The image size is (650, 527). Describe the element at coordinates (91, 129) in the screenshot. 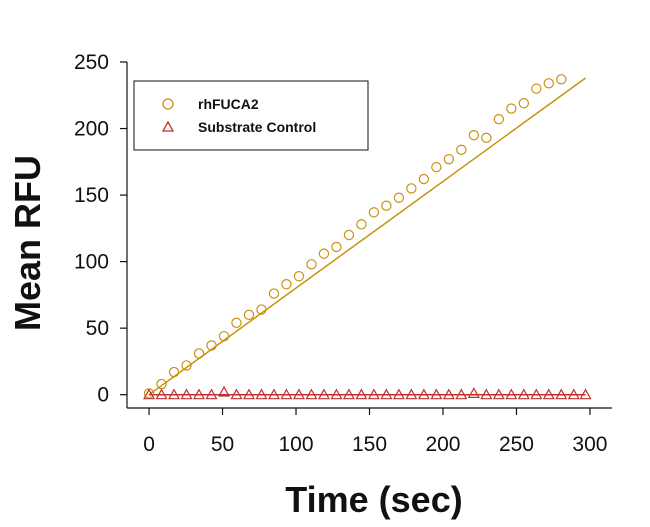

I see `y-tick-label: 200` at that location.